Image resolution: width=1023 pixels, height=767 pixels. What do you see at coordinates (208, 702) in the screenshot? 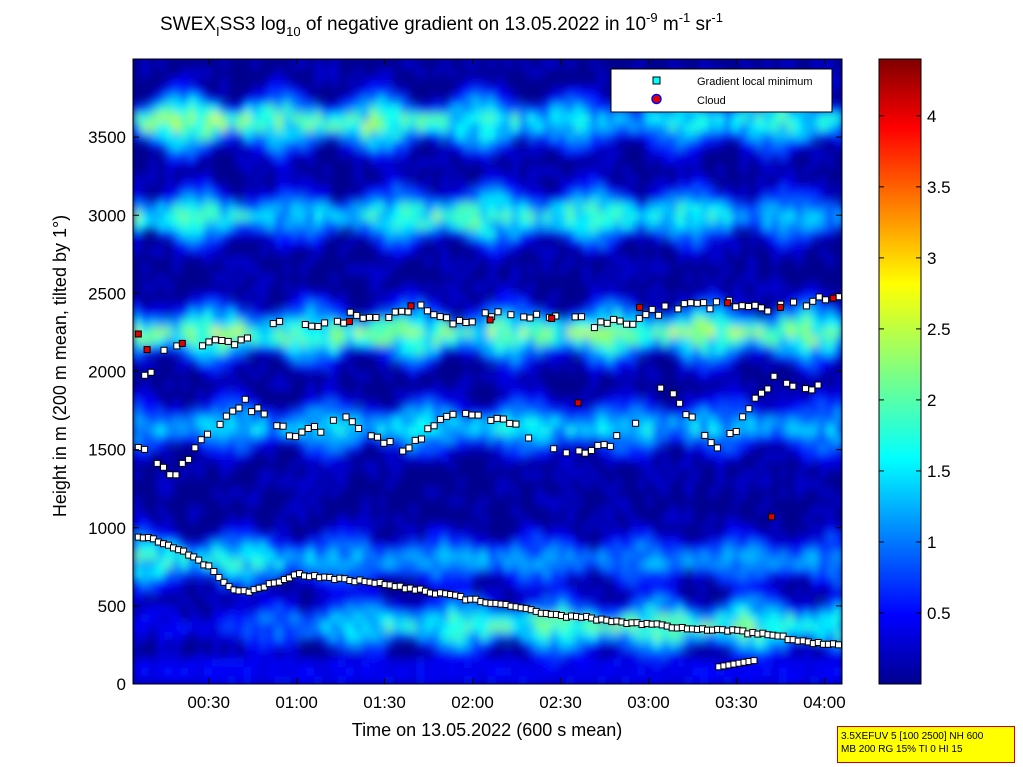
I see `x-tick-label: 00:30` at bounding box center [208, 702].